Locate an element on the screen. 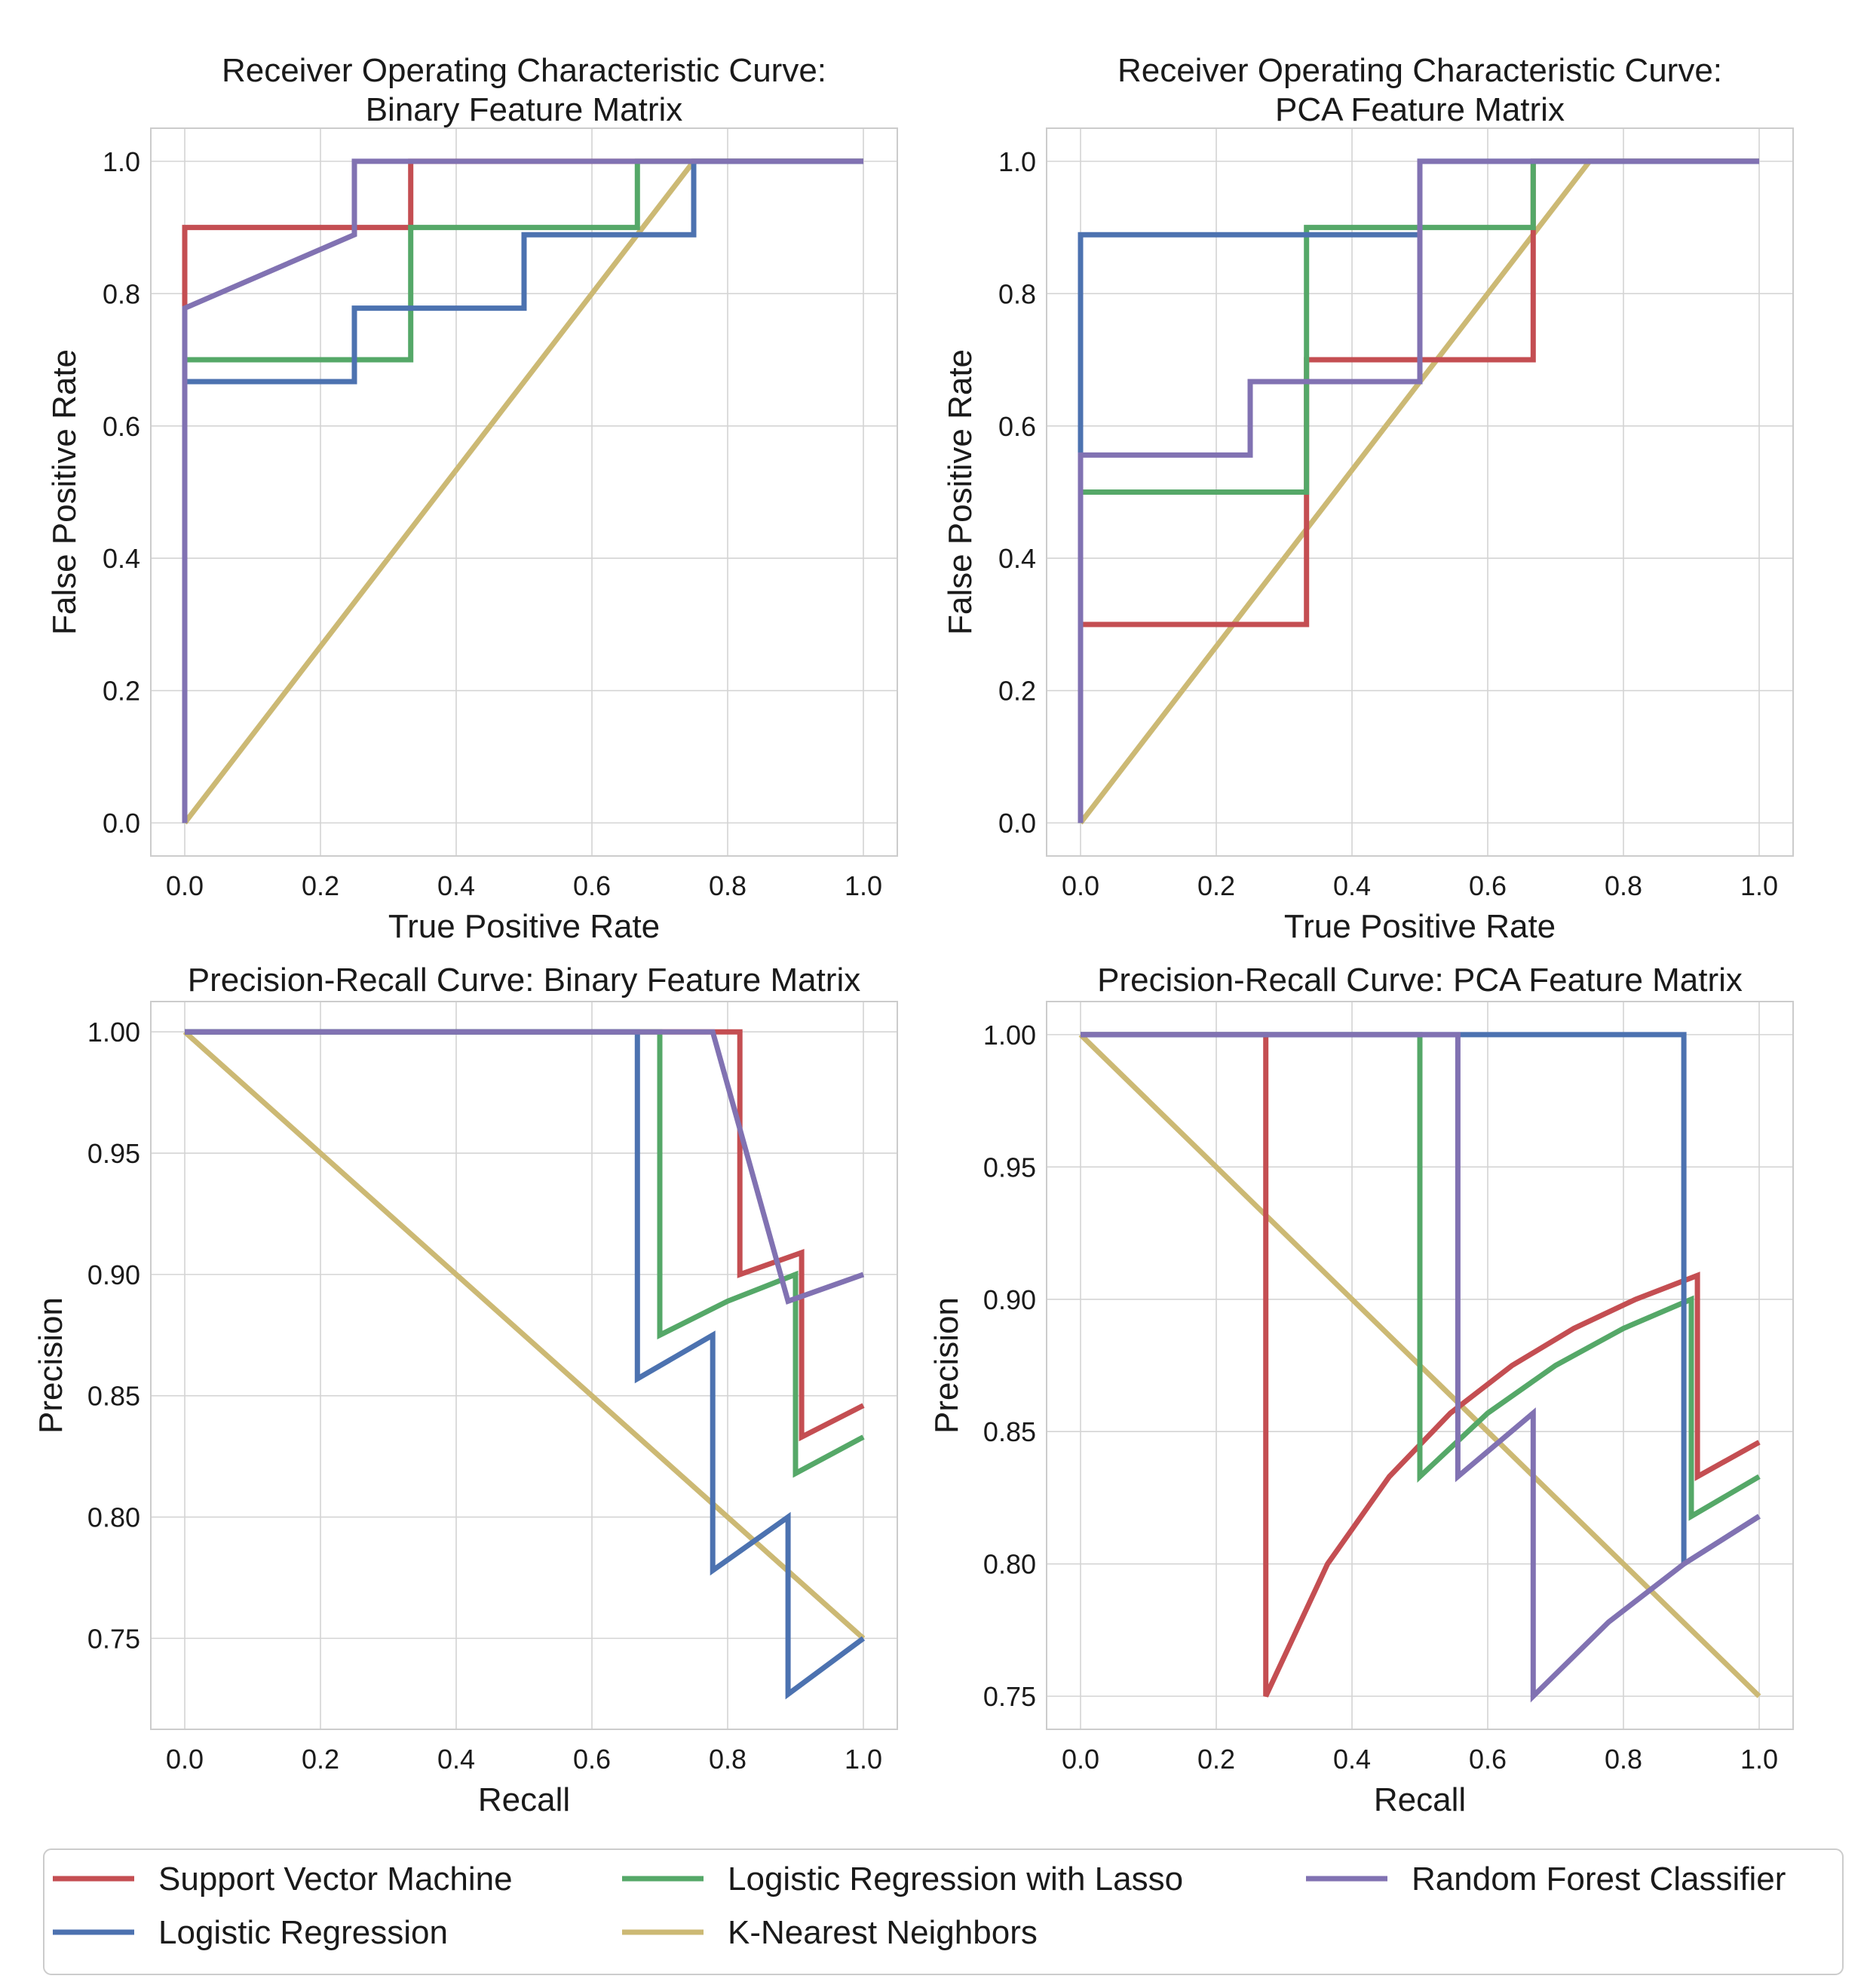 The width and height of the screenshot is (1867, 1988). legend-label: Random Forest Classifier is located at coordinates (1599, 1879).